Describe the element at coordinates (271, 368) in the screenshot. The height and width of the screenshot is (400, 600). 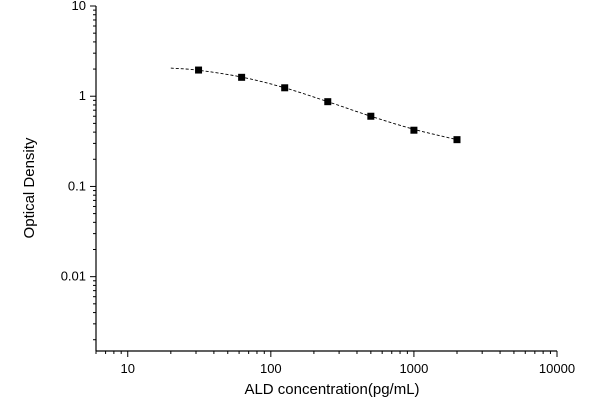
I see `x-tick-label: 100` at that location.